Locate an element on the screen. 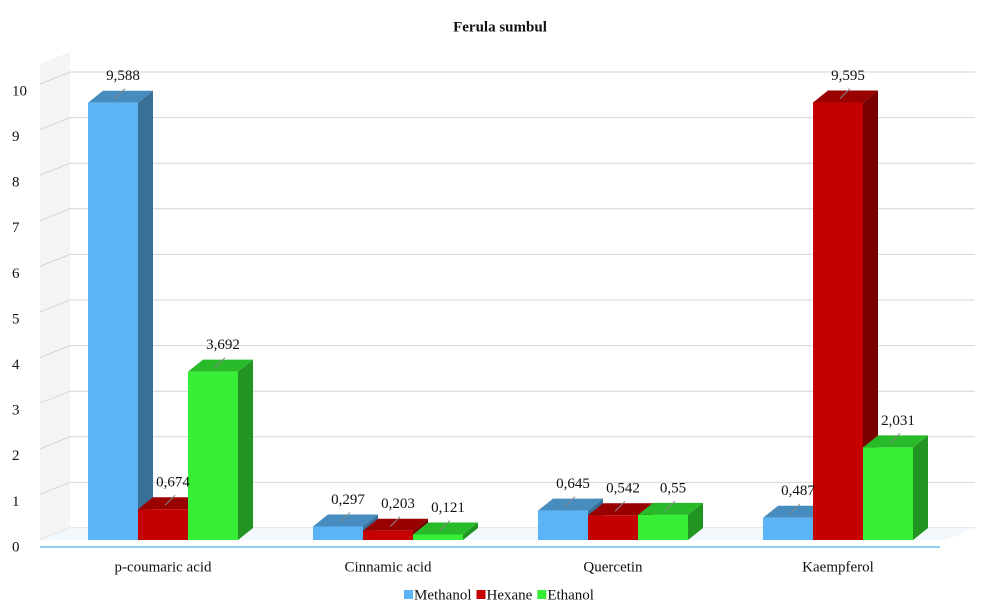 The height and width of the screenshot is (616, 1000). x-tick-label: Cinnamic acid is located at coordinates (388, 567).